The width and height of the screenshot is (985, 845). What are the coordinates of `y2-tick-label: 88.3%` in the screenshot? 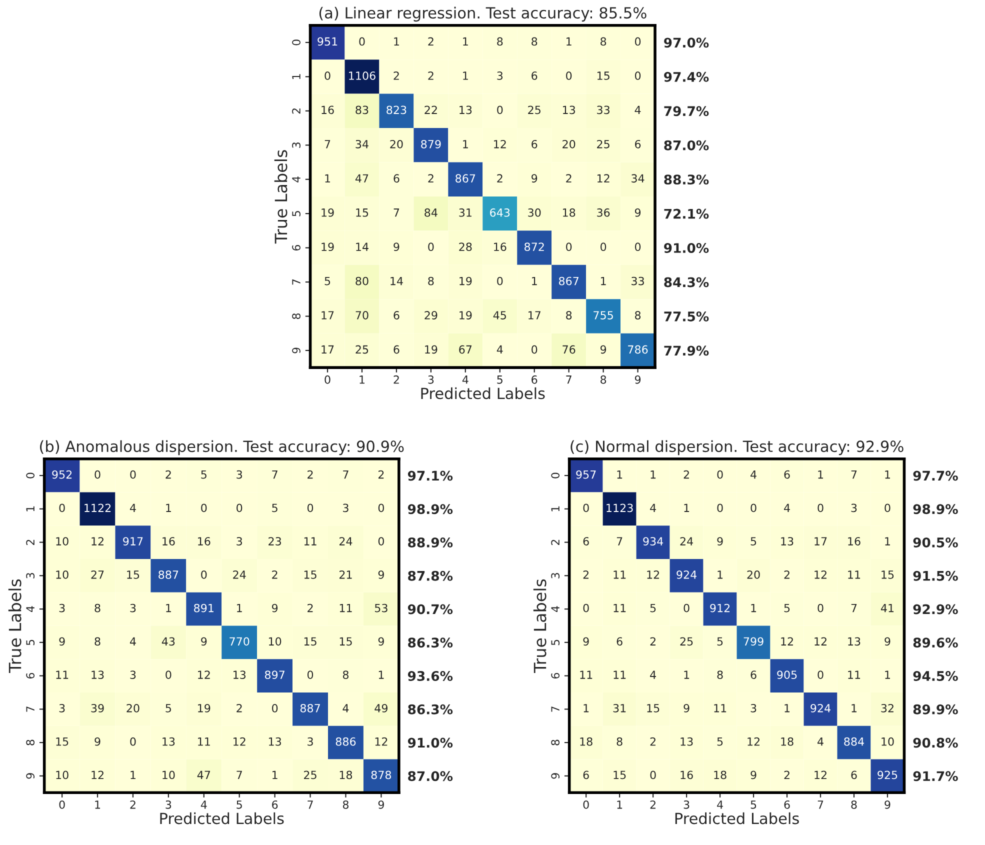 It's located at (686, 179).